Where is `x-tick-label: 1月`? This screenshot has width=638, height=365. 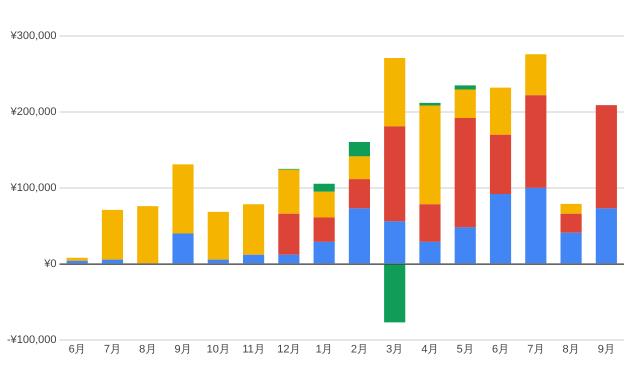
x-tick-label: 1月 is located at coordinates (324, 349).